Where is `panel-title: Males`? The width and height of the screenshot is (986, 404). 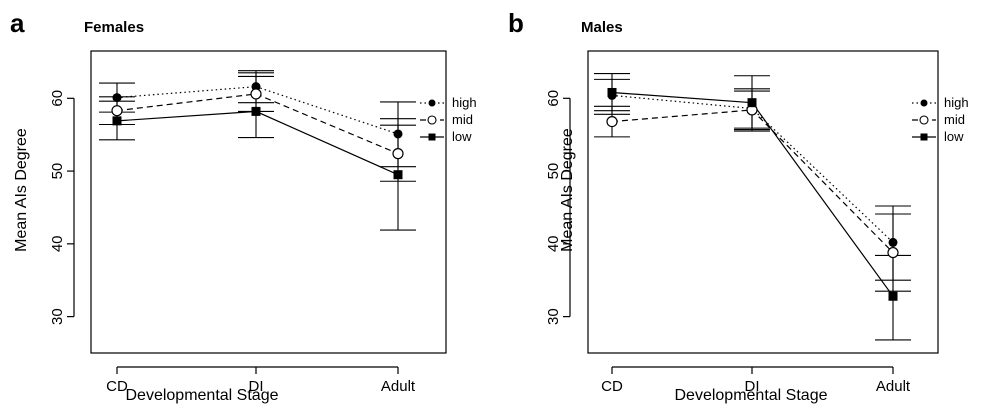 panel-title: Males is located at coordinates (602, 27).